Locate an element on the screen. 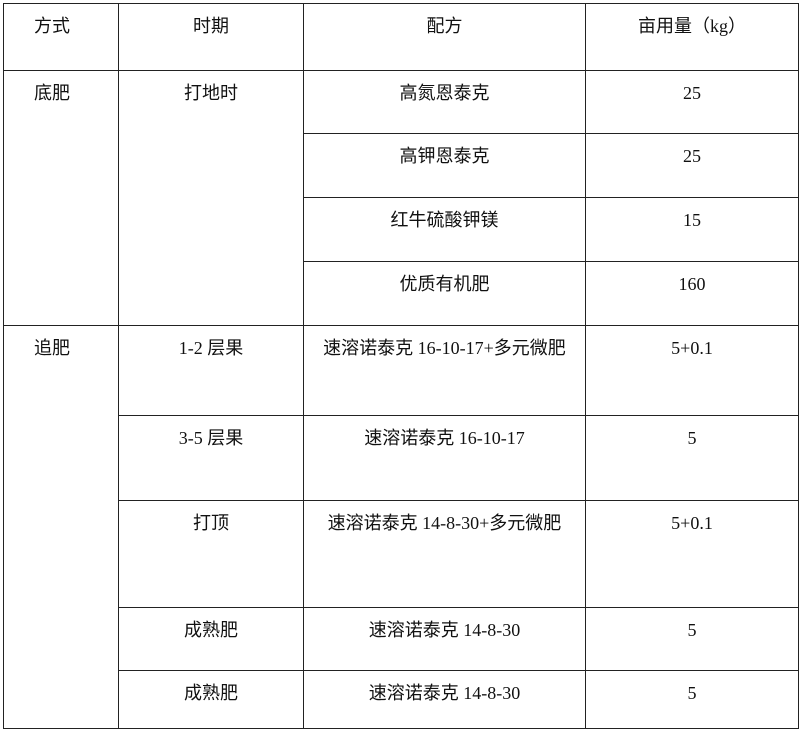 The image size is (800, 734). amount-cell: 15 is located at coordinates (692, 229).